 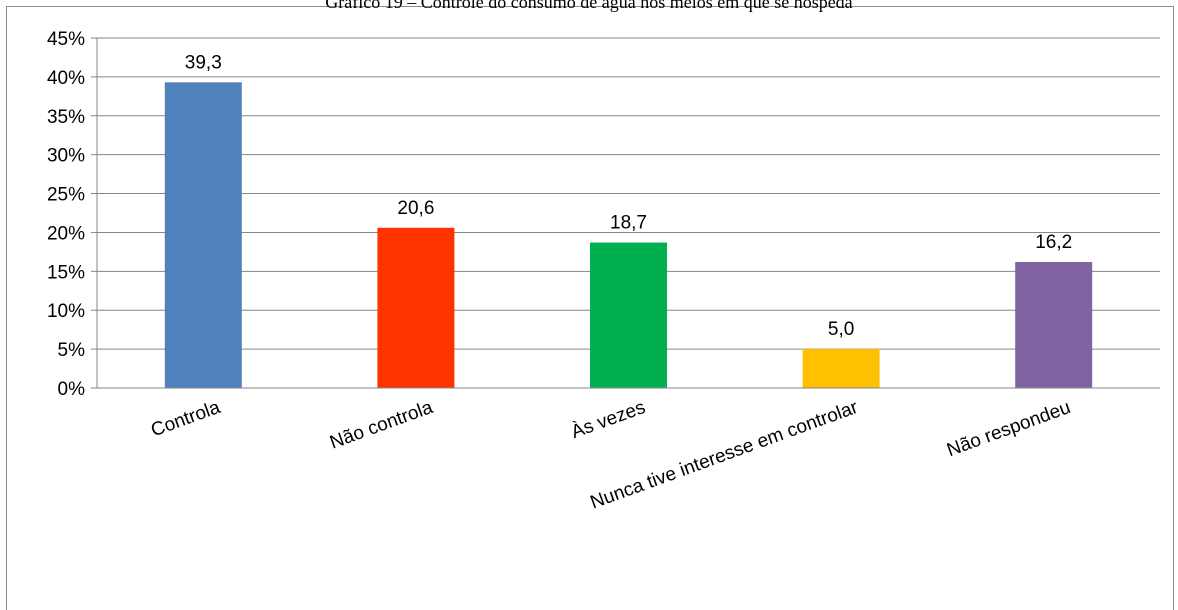 What do you see at coordinates (72, 350) in the screenshot?
I see `y-tick-label: 5%` at bounding box center [72, 350].